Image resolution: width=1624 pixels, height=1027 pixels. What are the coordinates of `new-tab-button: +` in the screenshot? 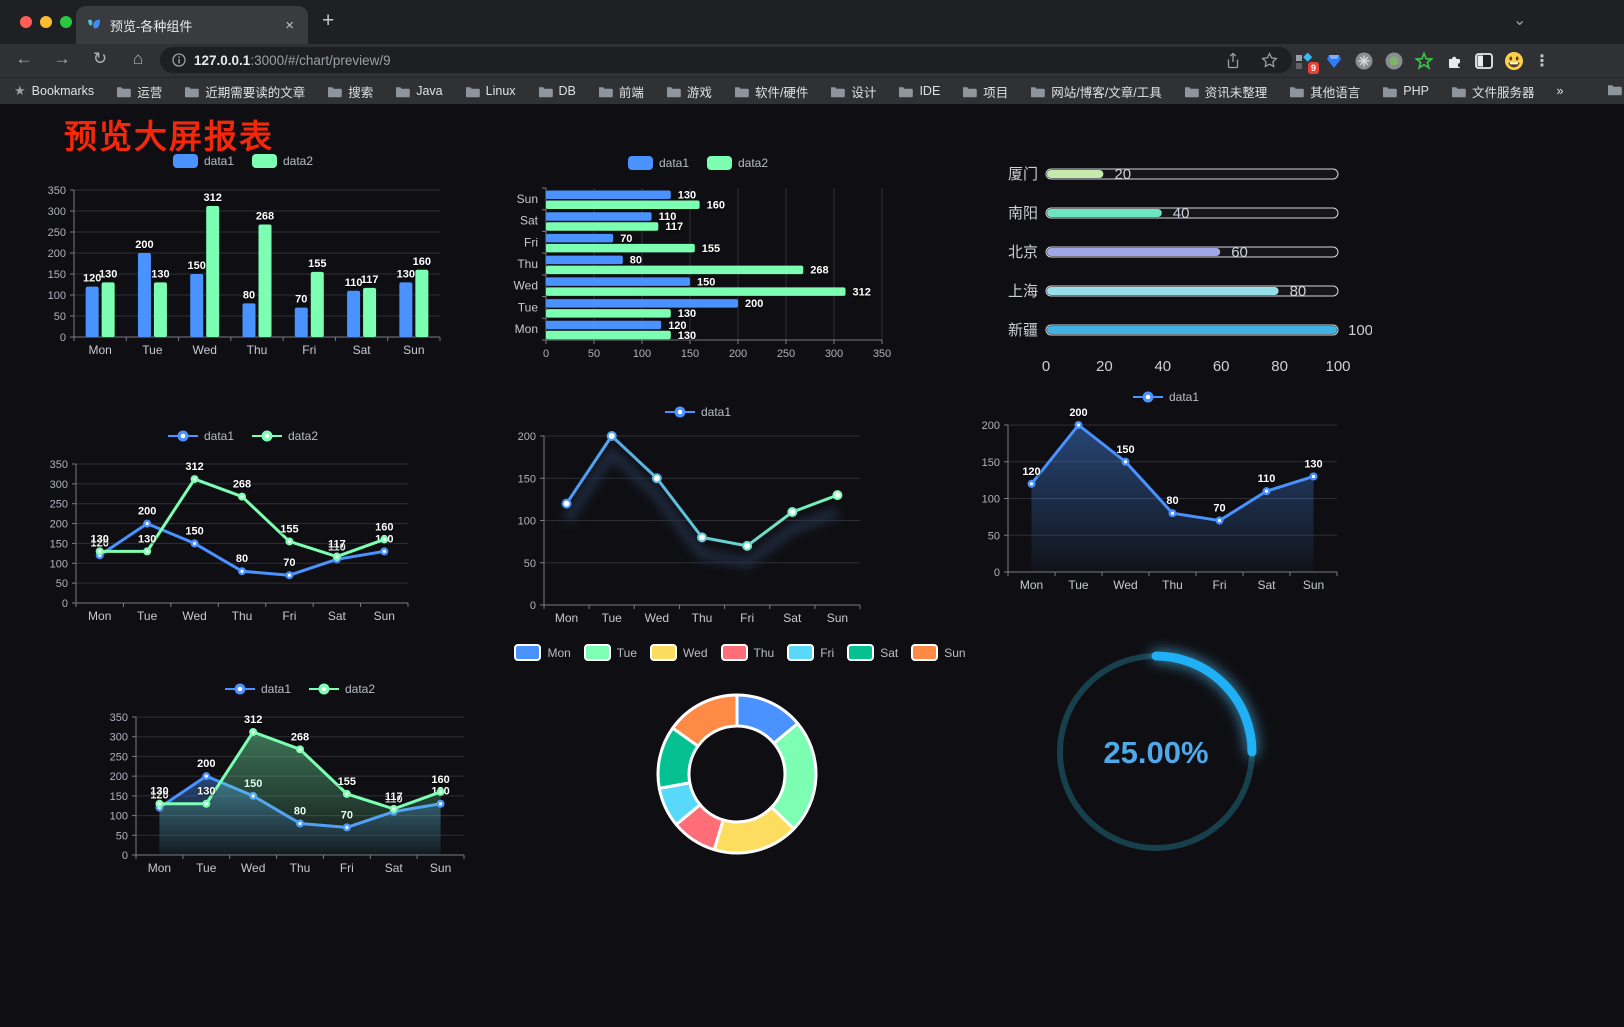 It's located at (328, 20).